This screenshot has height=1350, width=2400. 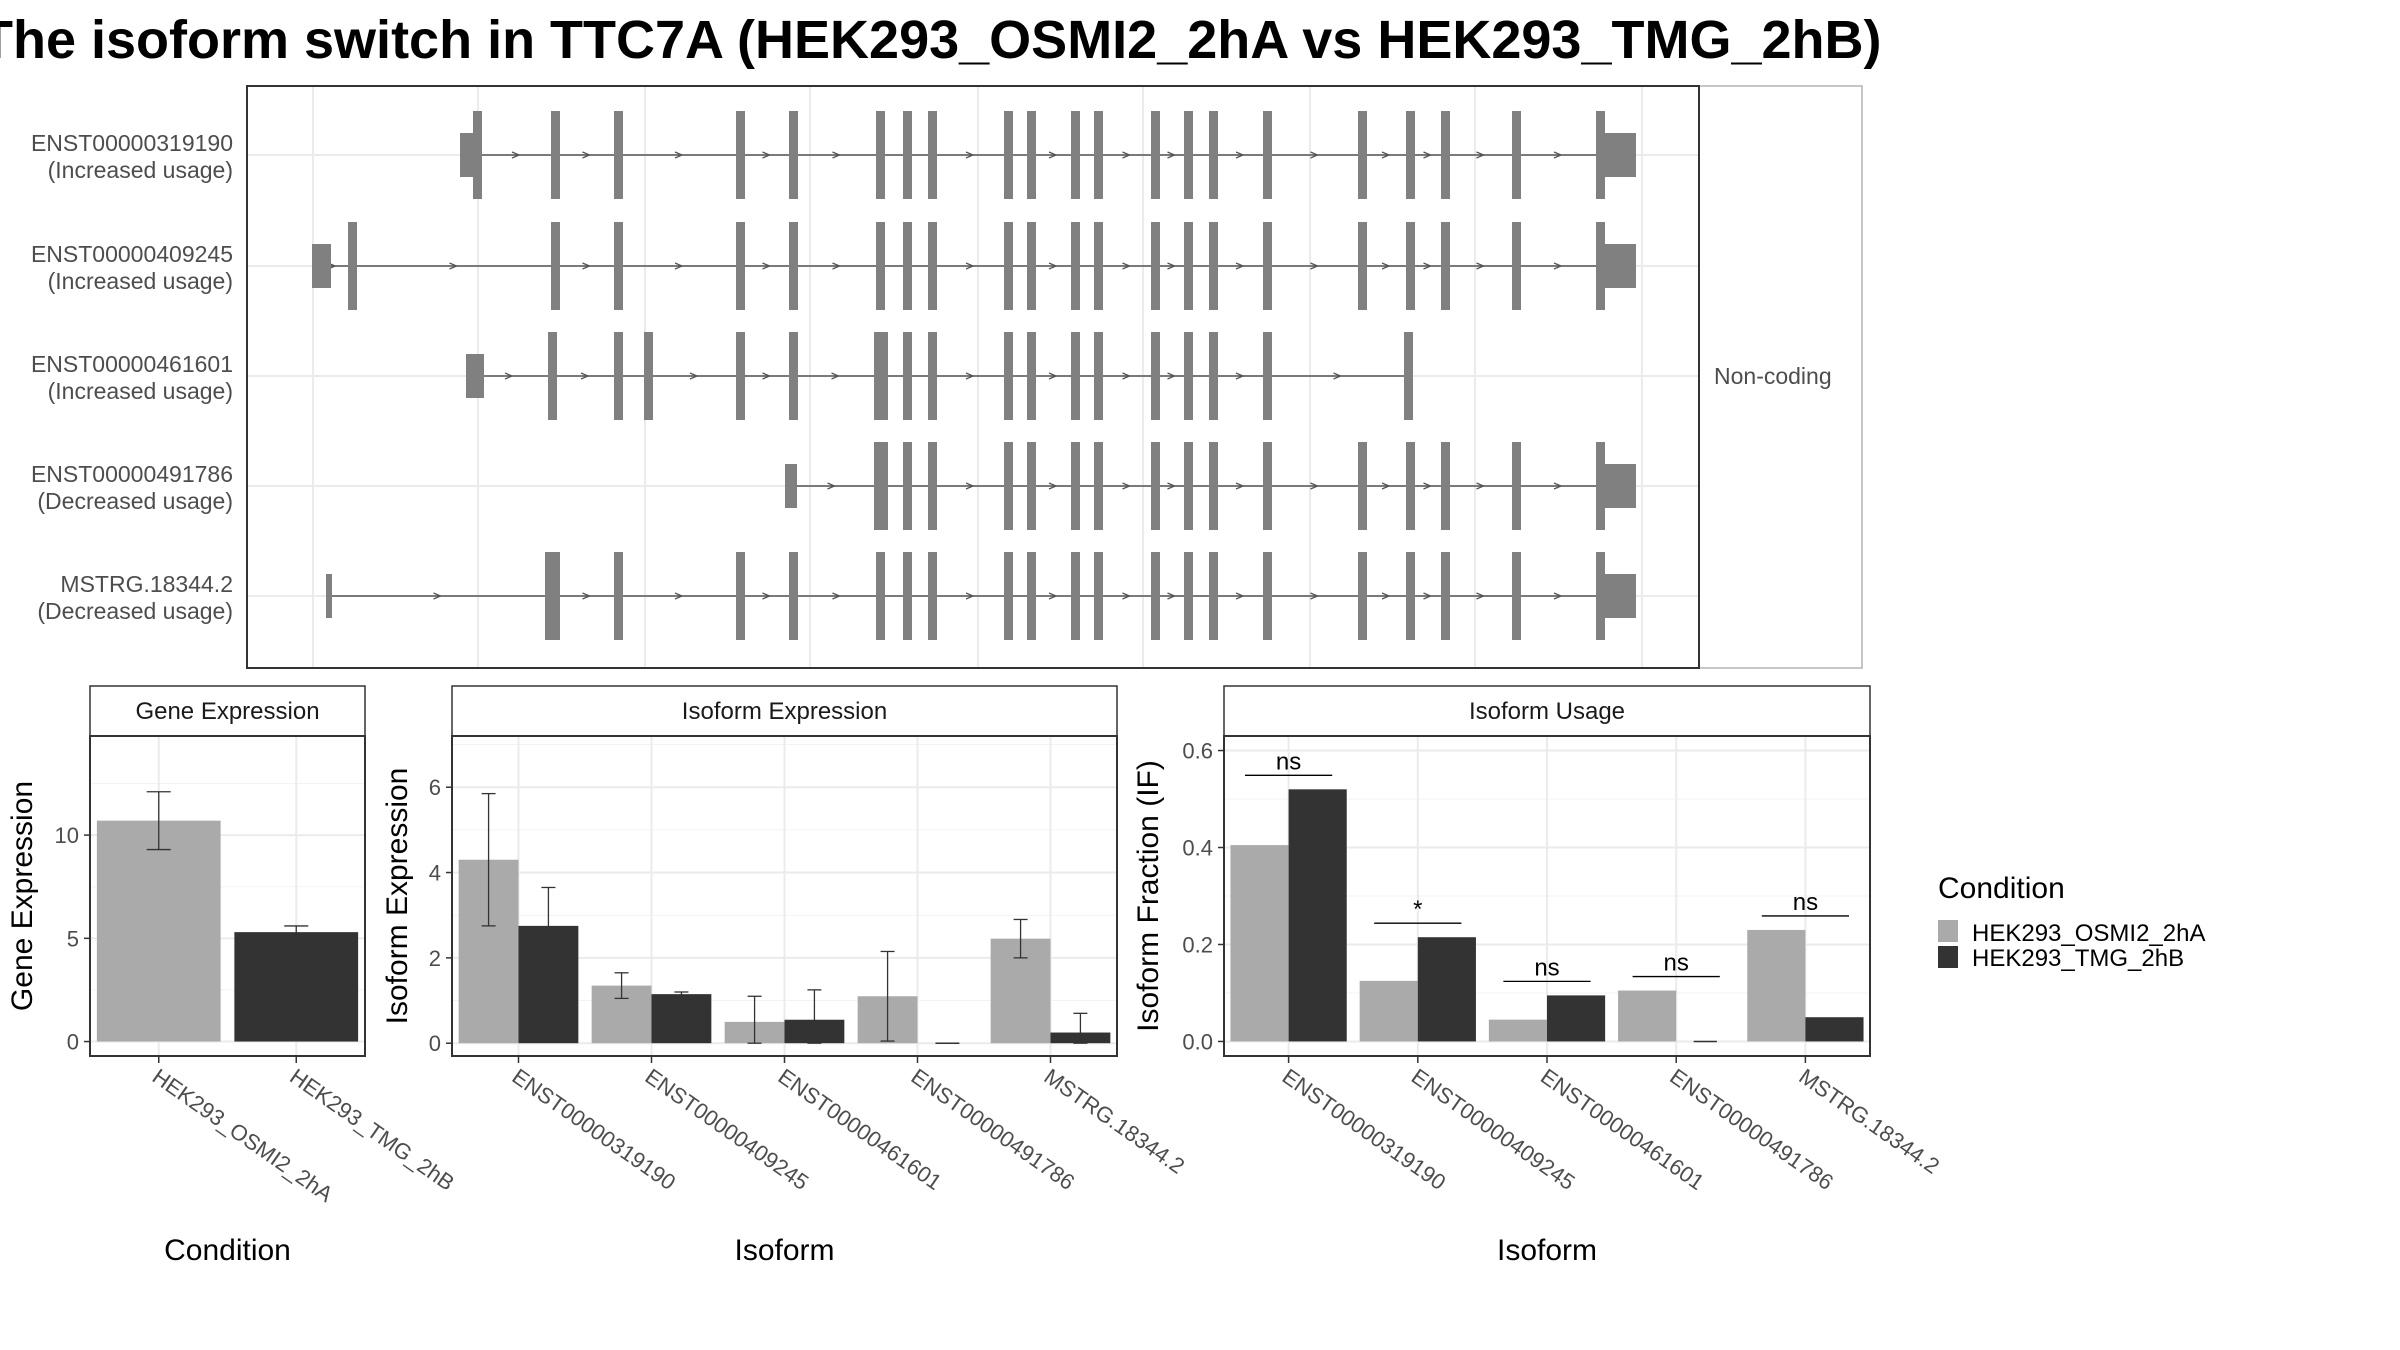 What do you see at coordinates (140, 170) in the screenshot?
I see `transcript-usage-label: (Increased usage)` at bounding box center [140, 170].